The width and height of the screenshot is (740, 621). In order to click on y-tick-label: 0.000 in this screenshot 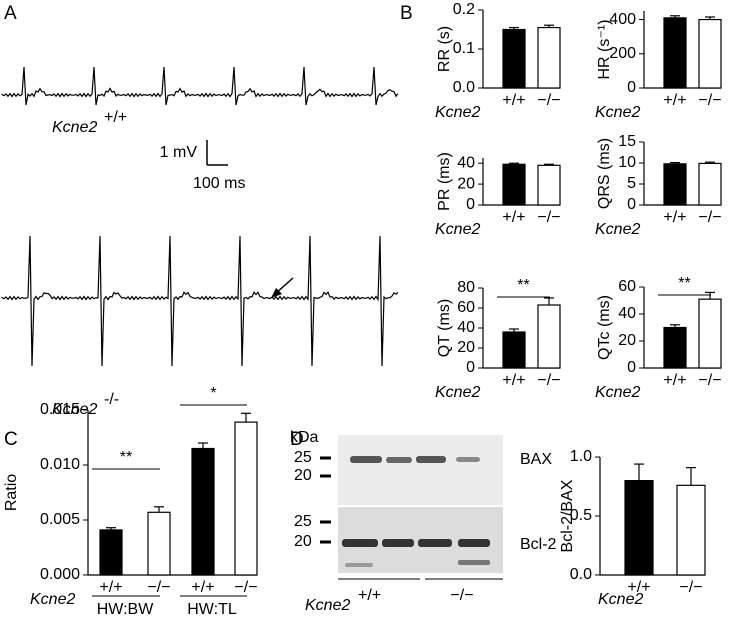, I will do `click(60, 574)`.